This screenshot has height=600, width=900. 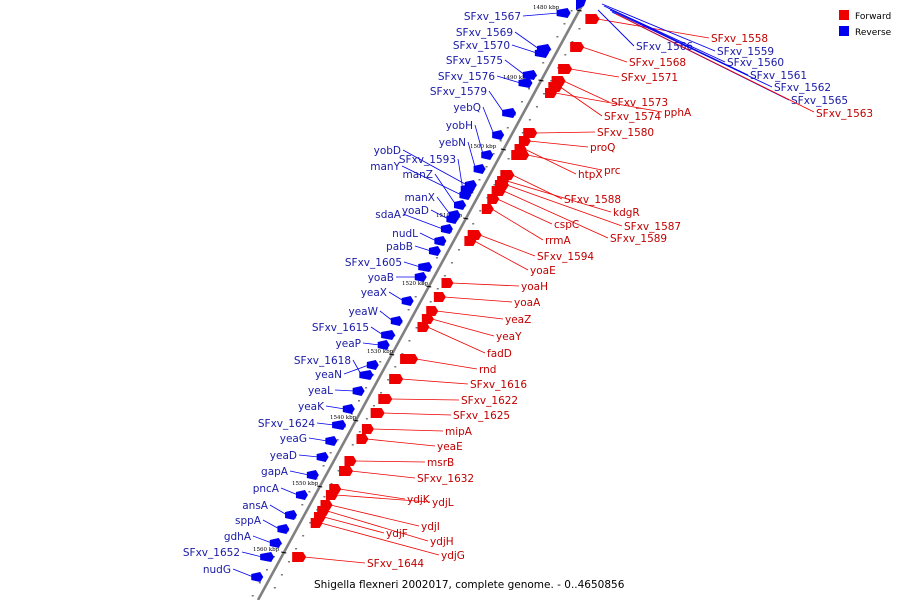 What do you see at coordinates (407, 301) in the screenshot?
I see `reverse-feature-yeaX` at bounding box center [407, 301].